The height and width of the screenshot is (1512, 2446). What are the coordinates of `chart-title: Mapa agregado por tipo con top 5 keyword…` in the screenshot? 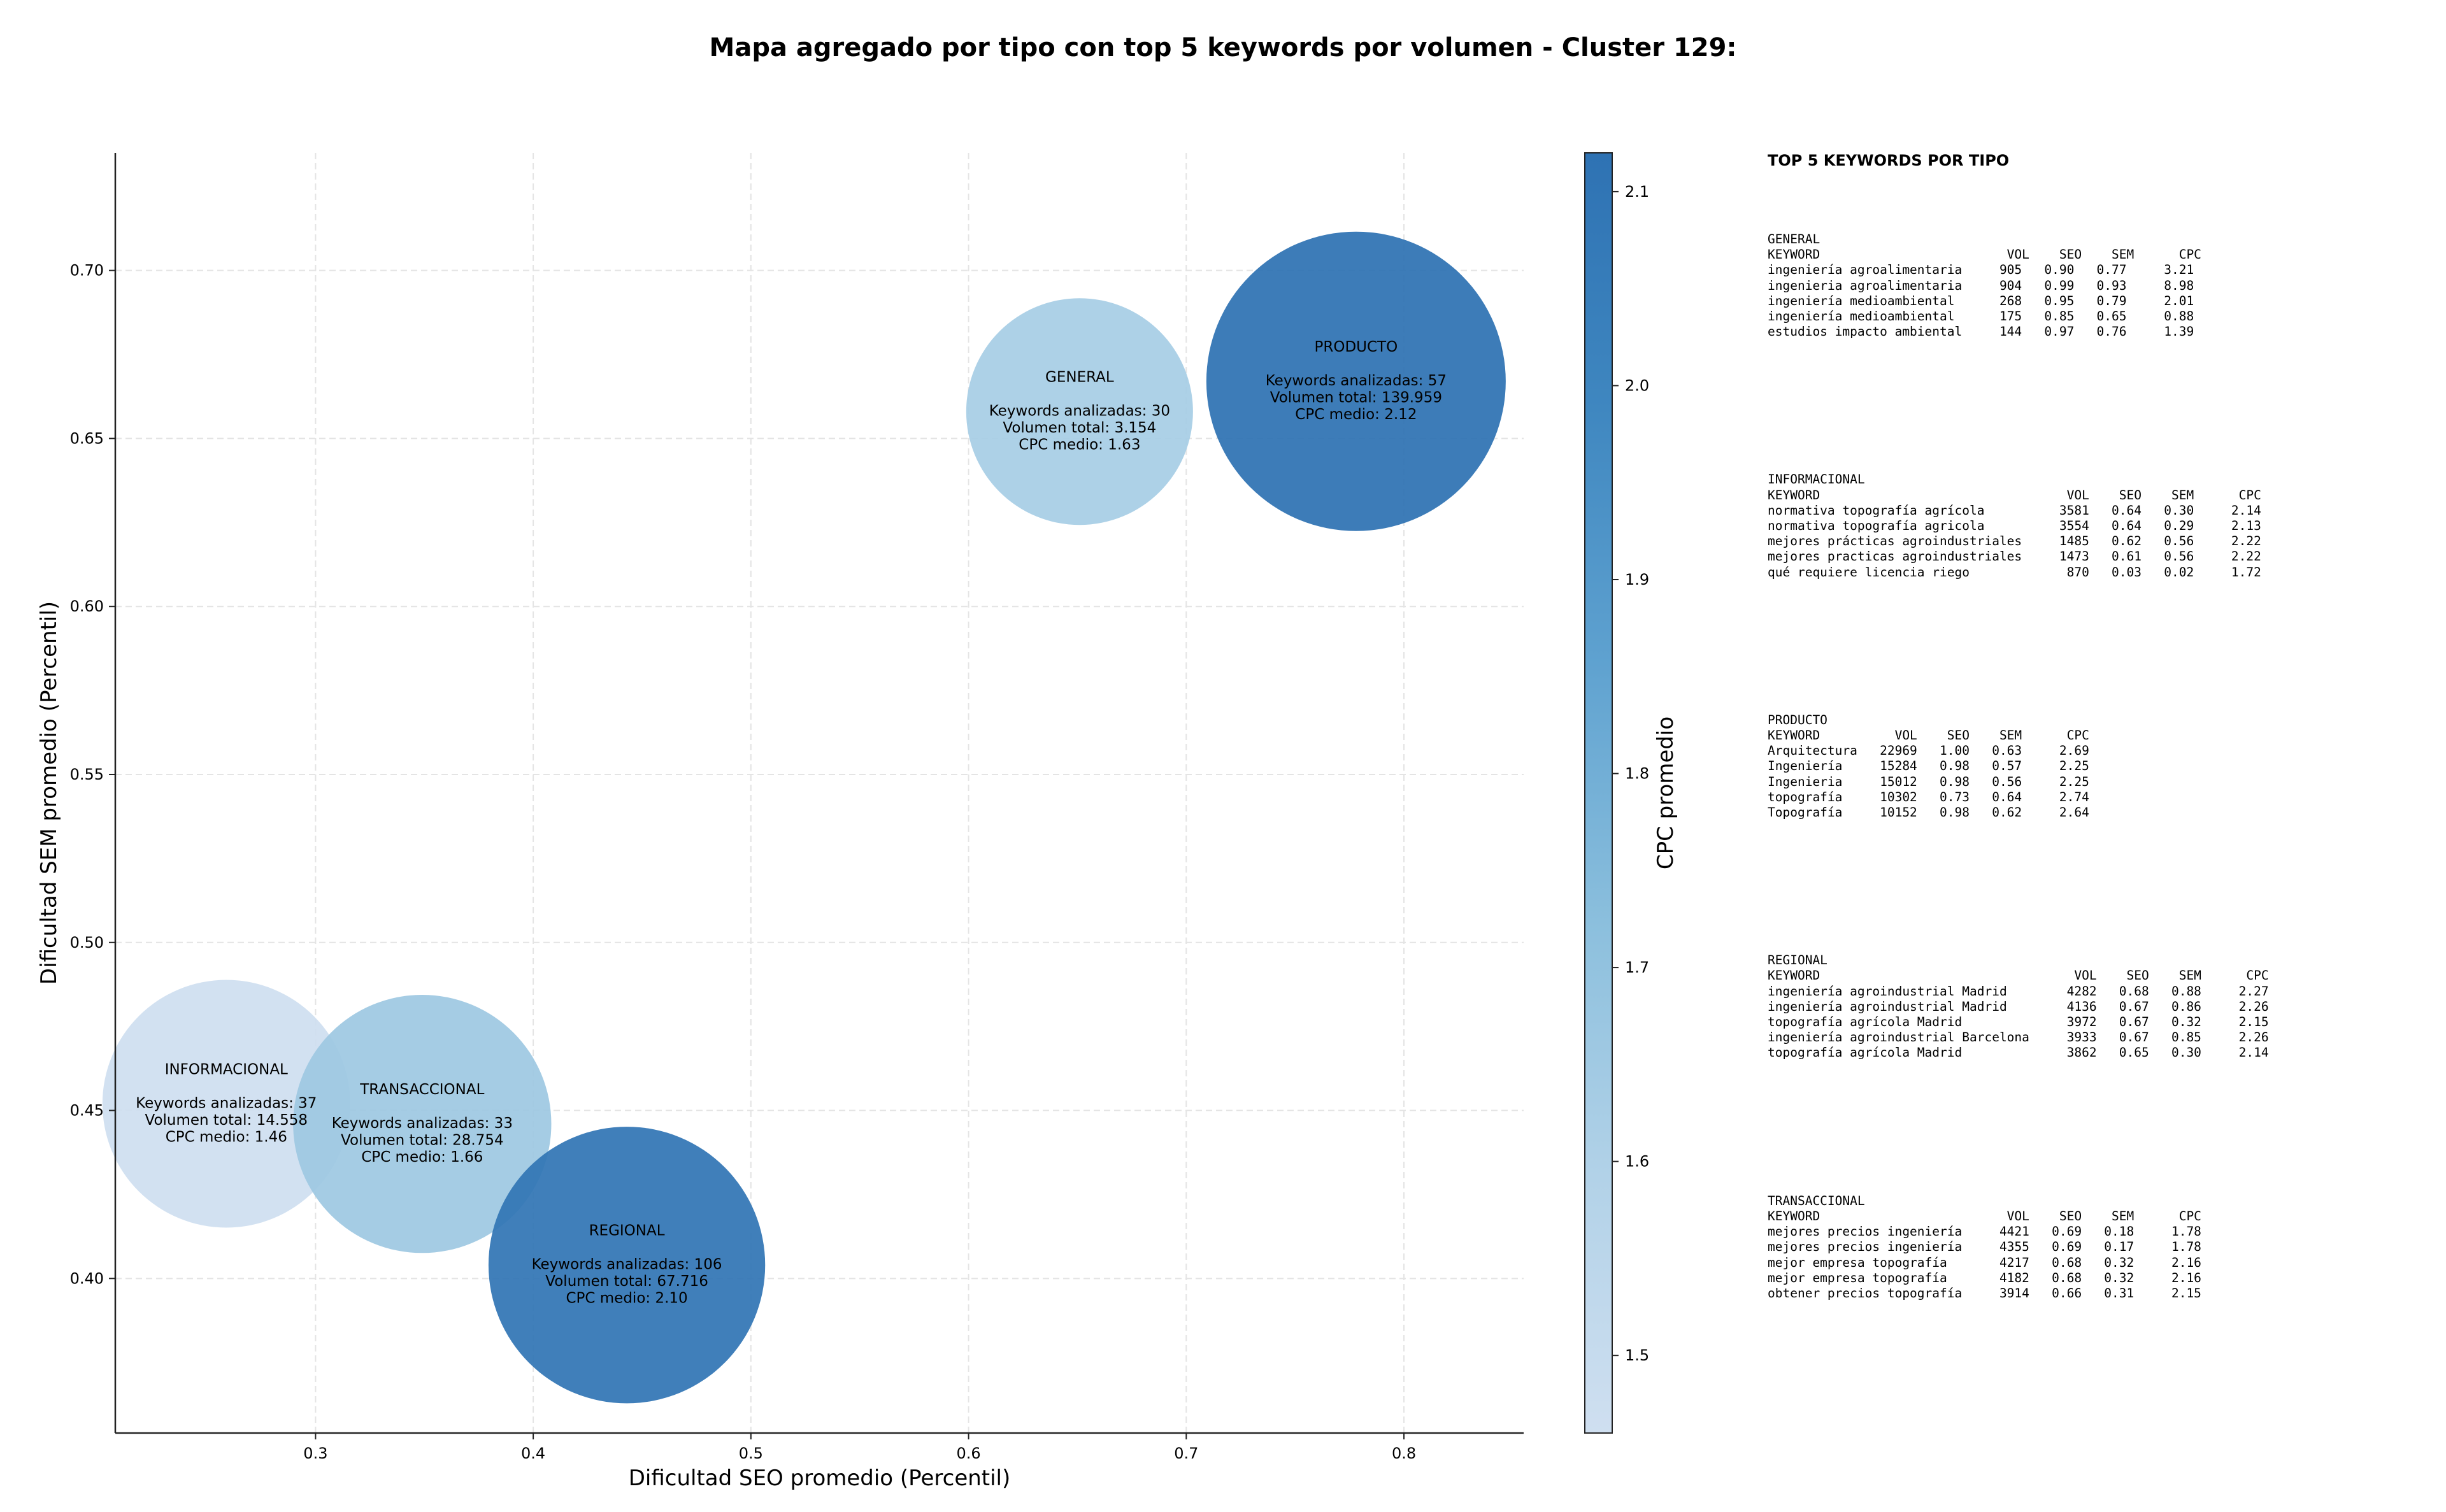 It's located at (1223, 47).